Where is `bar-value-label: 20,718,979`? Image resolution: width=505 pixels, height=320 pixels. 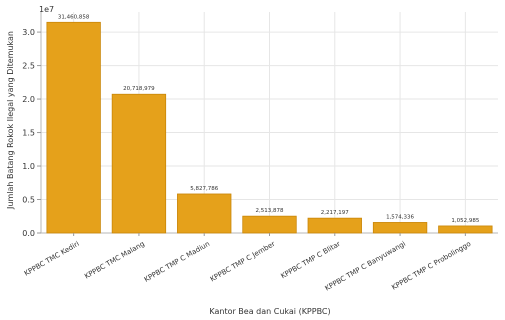 bar-value-label: 20,718,979 is located at coordinates (139, 89).